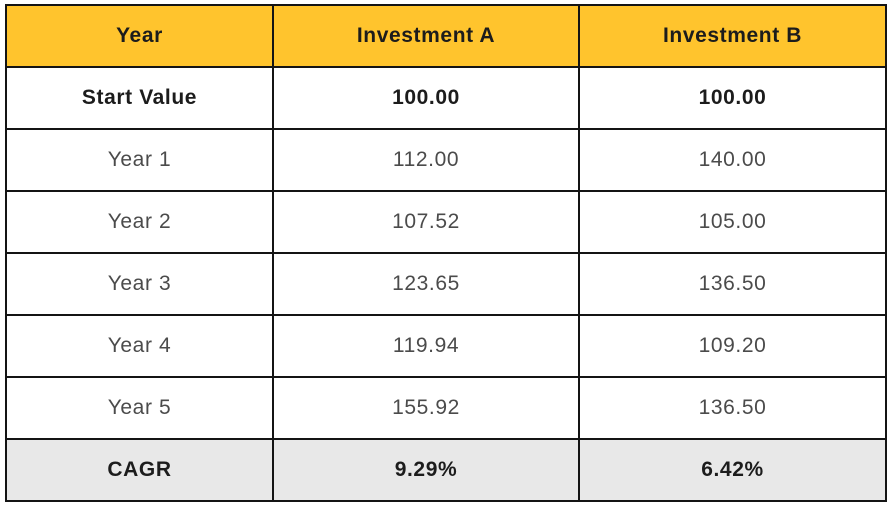 This screenshot has width=891, height=514. I want to click on investment-b-value: 140.00, so click(732, 160).